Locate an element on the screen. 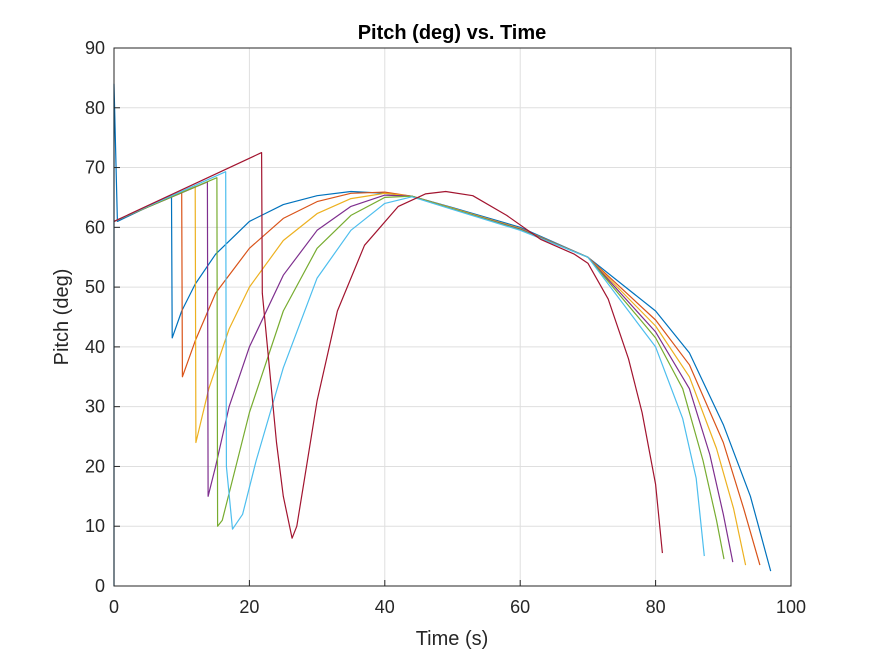 The width and height of the screenshot is (875, 656). x-tick-label: 100 is located at coordinates (791, 607).